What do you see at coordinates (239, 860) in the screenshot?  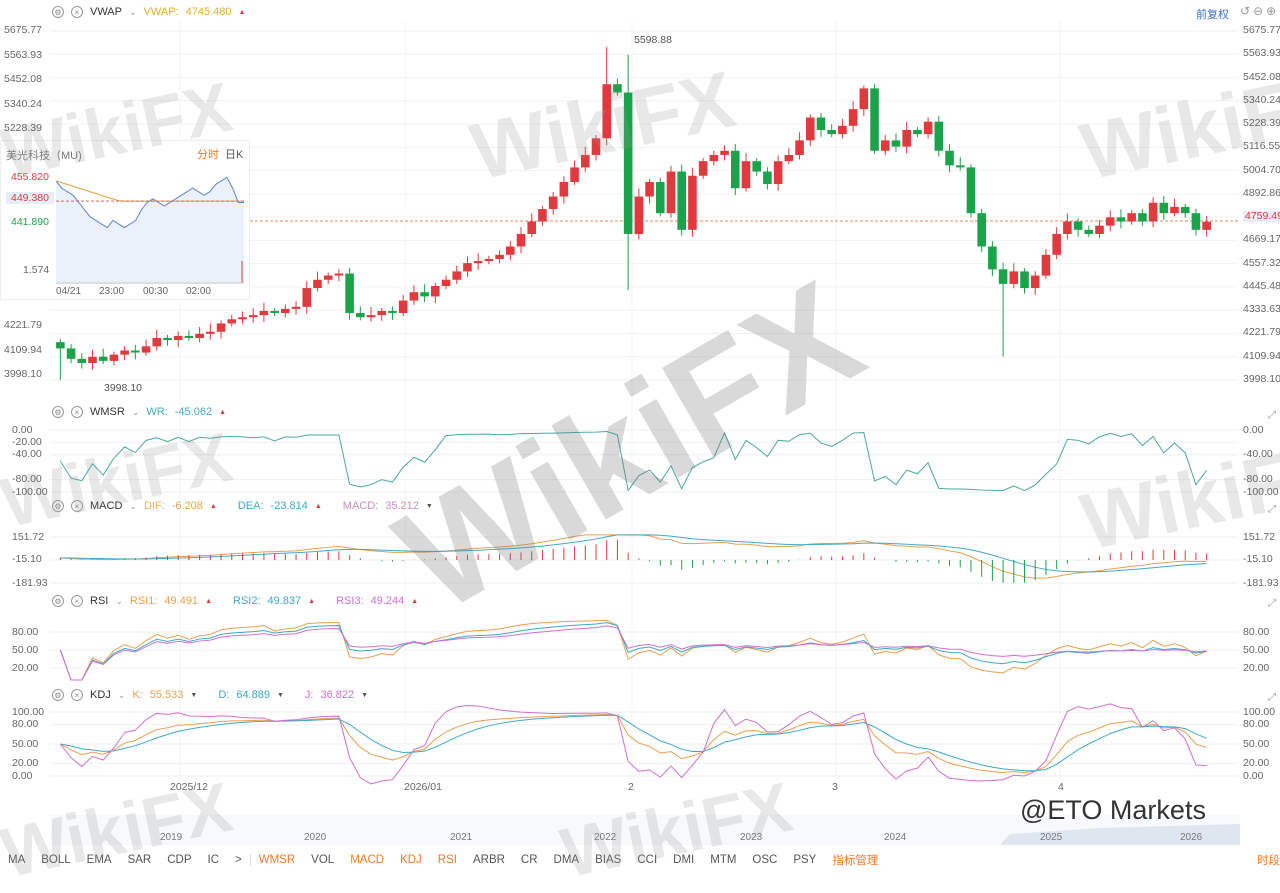 I see `more-chevron-icon: >` at bounding box center [239, 860].